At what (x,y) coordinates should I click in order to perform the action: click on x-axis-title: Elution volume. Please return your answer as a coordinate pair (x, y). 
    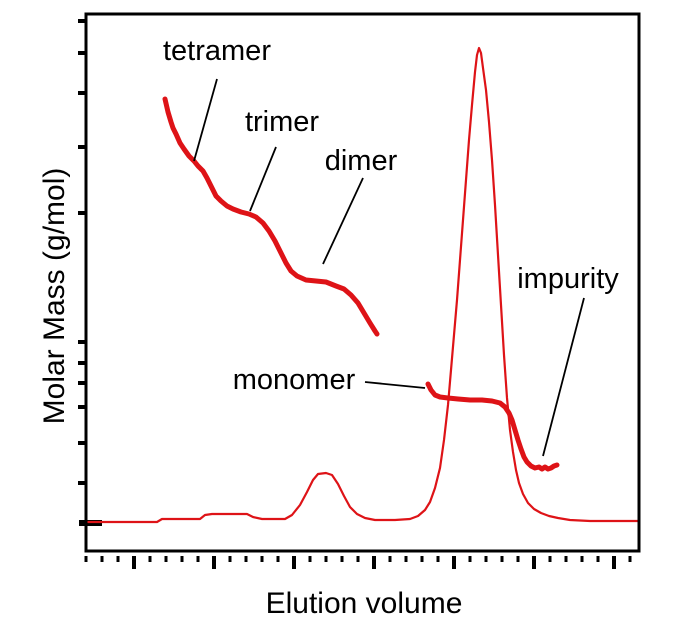
    Looking at the image, I should click on (364, 603).